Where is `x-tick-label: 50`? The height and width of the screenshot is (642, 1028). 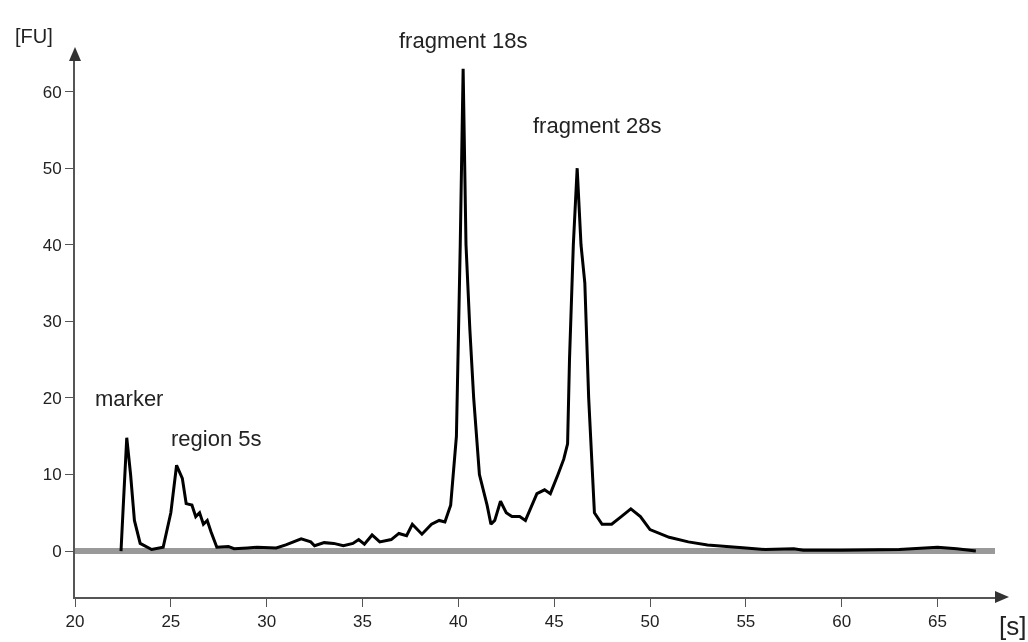 x-tick-label: 50 is located at coordinates (650, 622).